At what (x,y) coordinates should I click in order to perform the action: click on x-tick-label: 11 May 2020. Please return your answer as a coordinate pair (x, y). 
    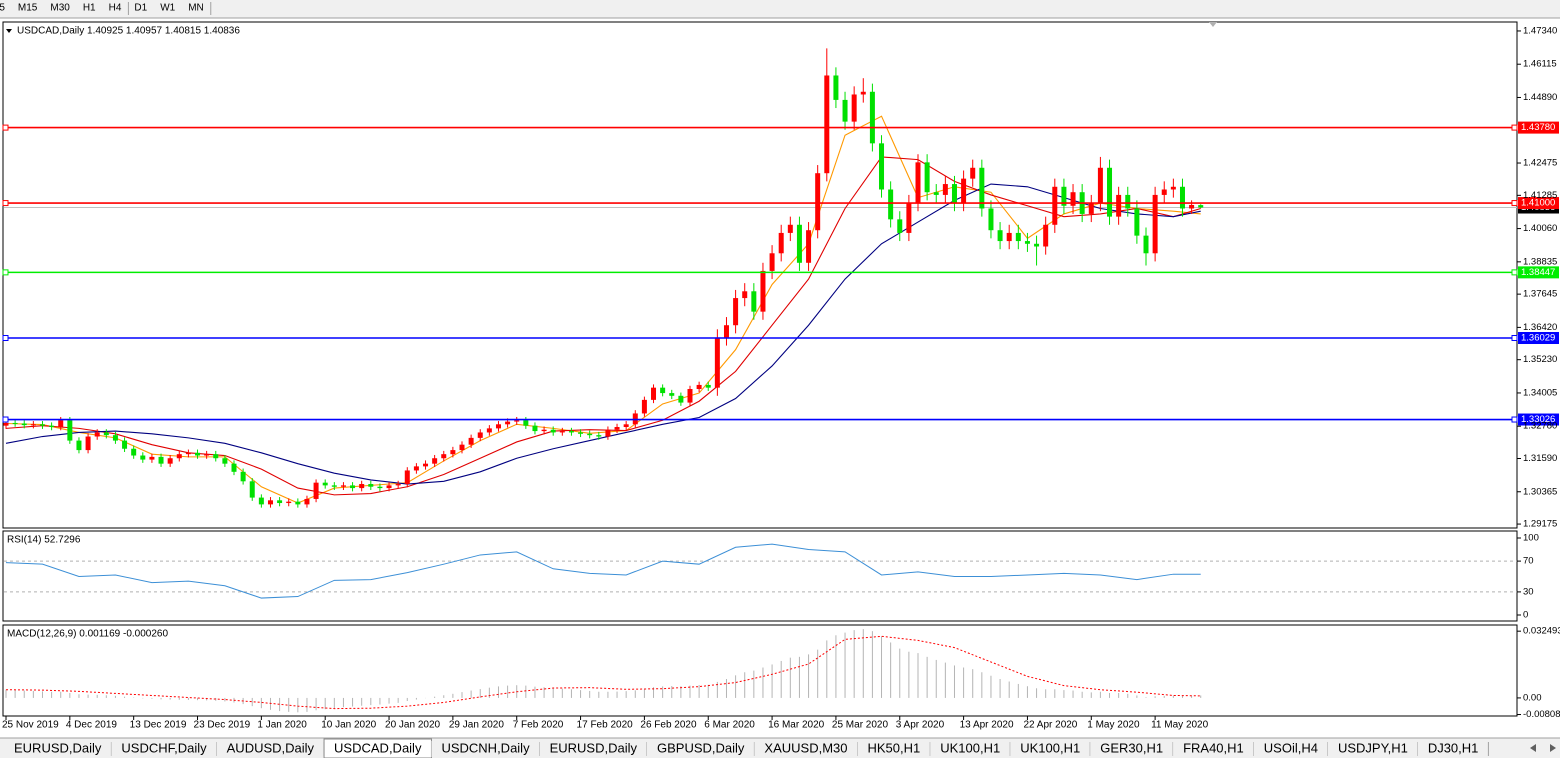
    Looking at the image, I should click on (1180, 725).